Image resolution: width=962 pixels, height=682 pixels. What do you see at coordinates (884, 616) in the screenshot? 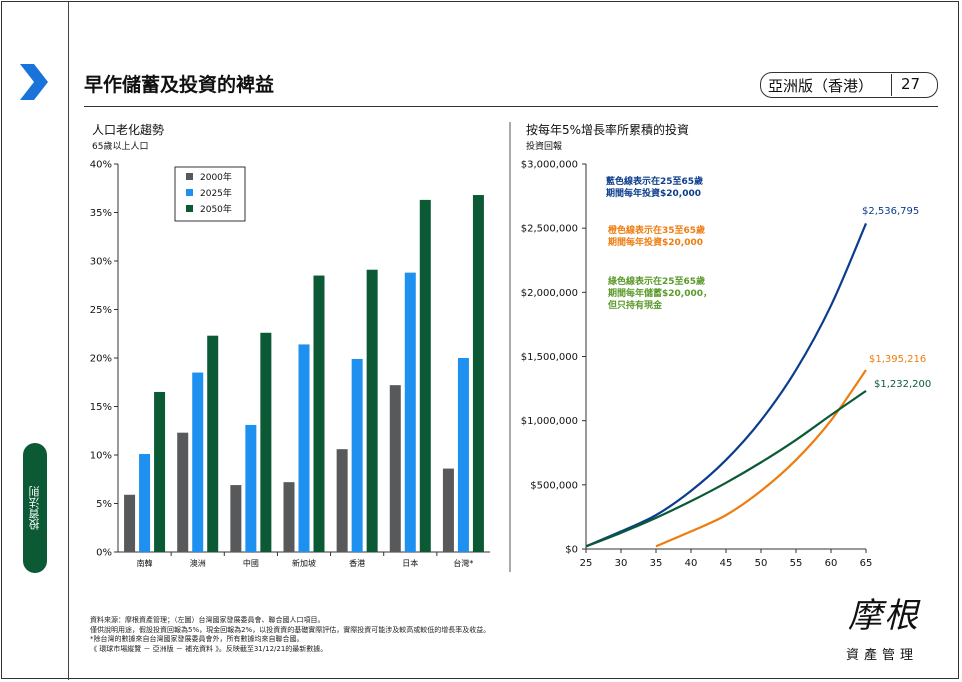
I see `company-logo: 摩根` at bounding box center [884, 616].